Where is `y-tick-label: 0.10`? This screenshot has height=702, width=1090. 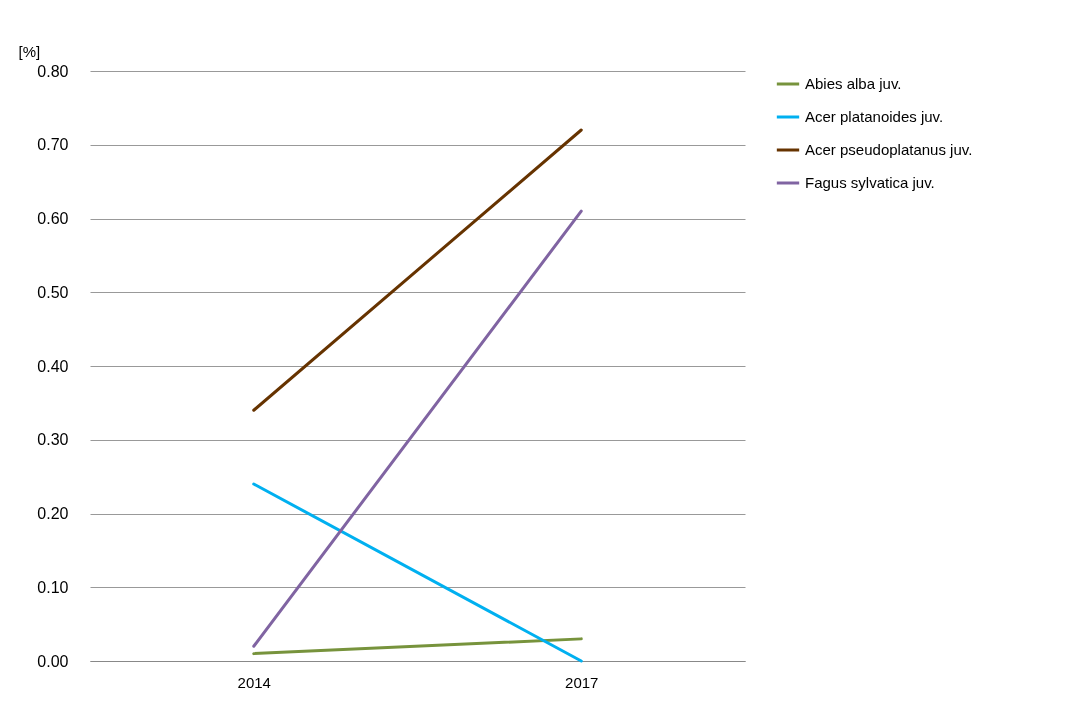 y-tick-label: 0.10 is located at coordinates (53, 587).